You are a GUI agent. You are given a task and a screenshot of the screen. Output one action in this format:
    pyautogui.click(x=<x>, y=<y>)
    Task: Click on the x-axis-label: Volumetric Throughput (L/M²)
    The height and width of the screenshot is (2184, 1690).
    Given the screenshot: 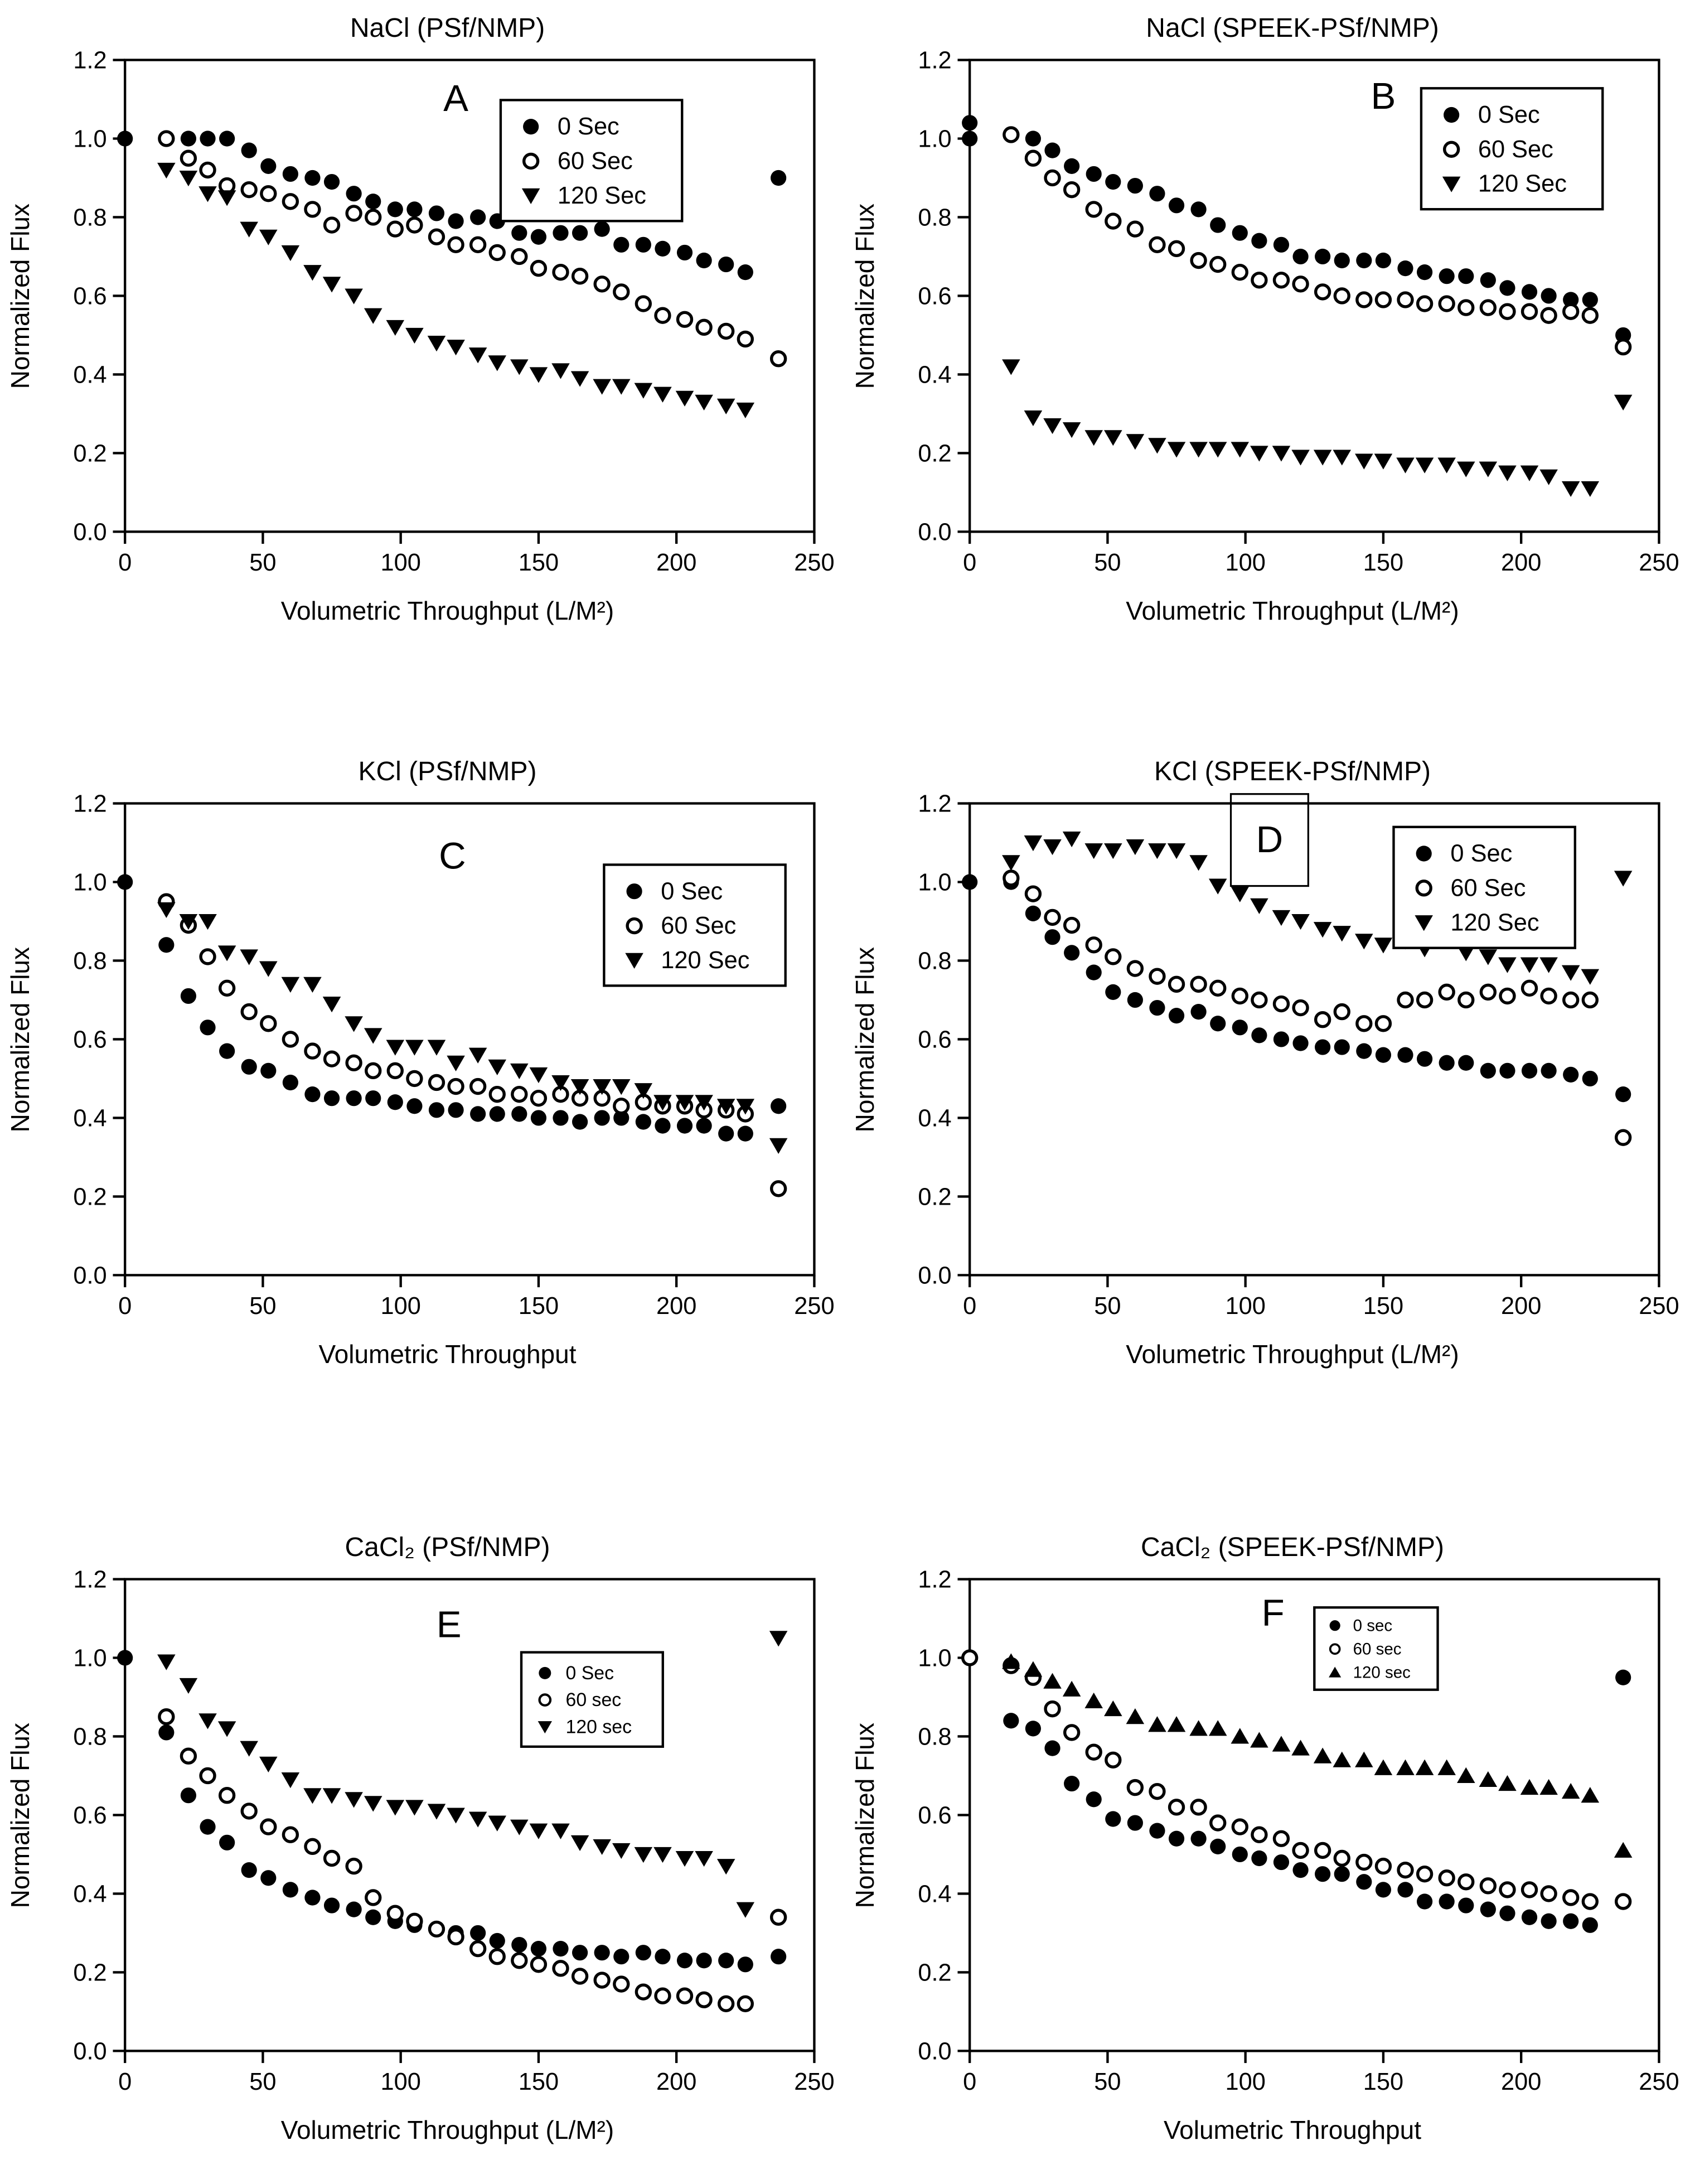 What is the action you would take?
    pyautogui.click(x=1293, y=611)
    